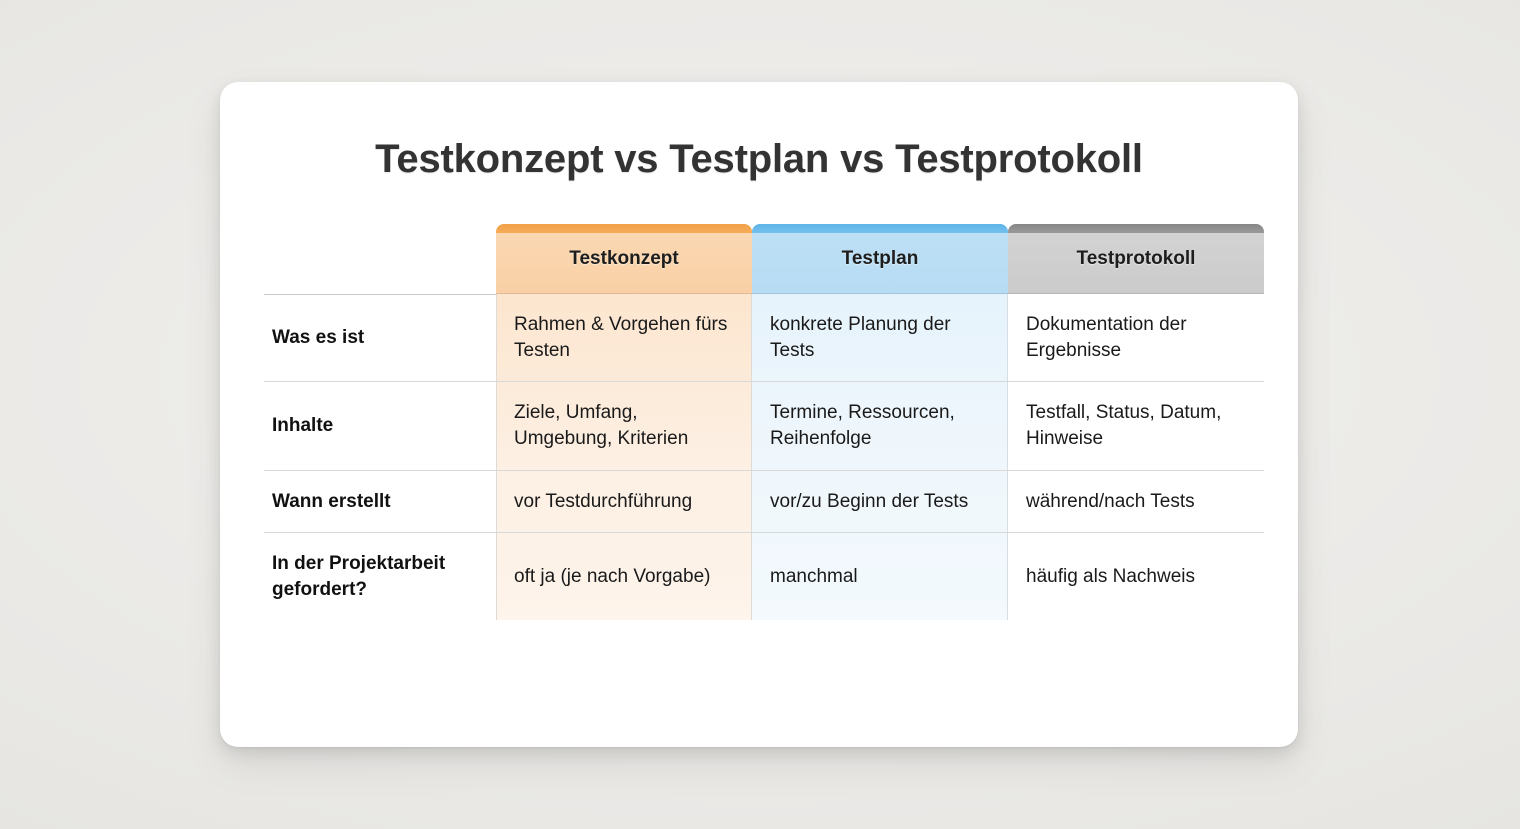 The height and width of the screenshot is (829, 1520). What do you see at coordinates (814, 577) in the screenshot?
I see `cell-testplan: manchmal` at bounding box center [814, 577].